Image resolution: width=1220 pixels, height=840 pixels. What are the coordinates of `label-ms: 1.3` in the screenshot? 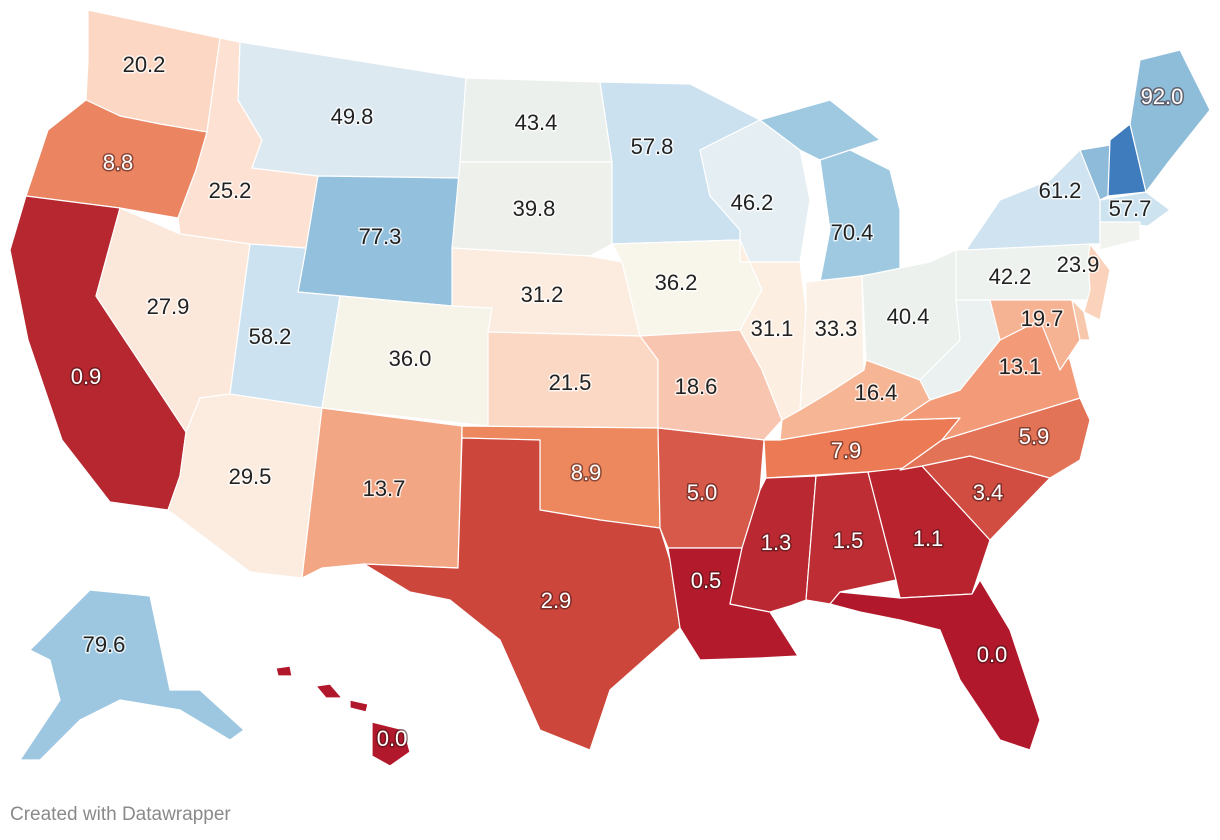 It's located at (776, 542).